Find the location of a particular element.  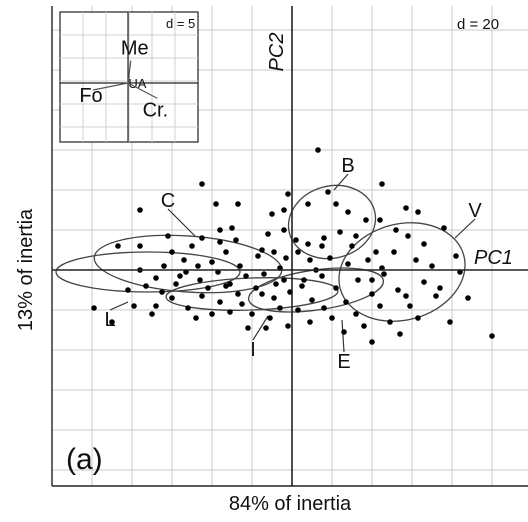

label-leader-L is located at coordinates (119, 306).